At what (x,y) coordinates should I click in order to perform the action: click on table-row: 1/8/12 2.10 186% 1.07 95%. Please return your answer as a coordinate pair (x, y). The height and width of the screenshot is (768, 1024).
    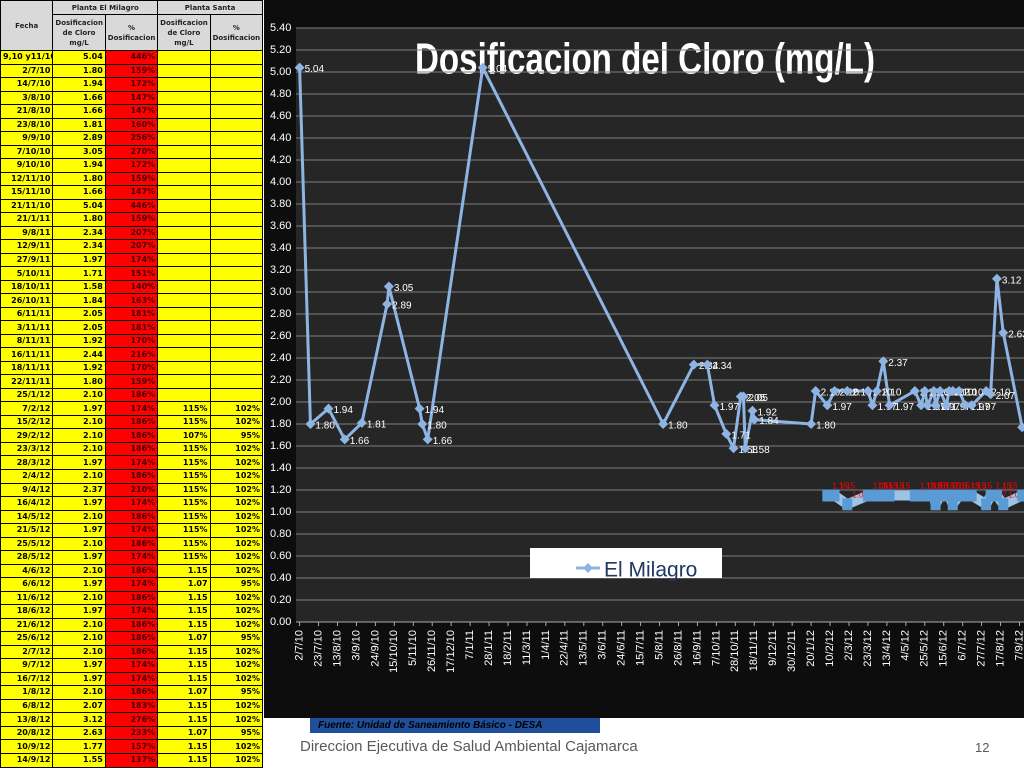
    Looking at the image, I should click on (132, 692).